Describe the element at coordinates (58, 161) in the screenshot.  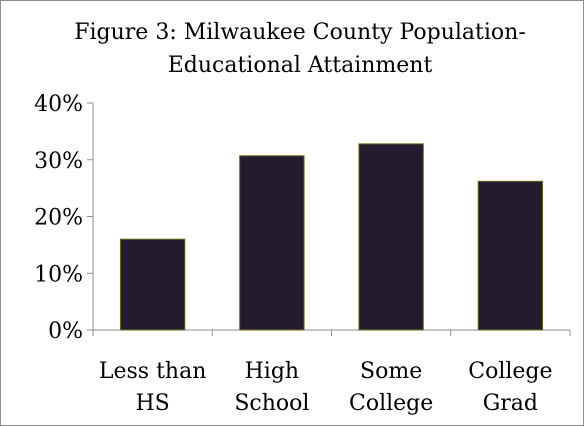
I see `y-tick-label: 30%` at that location.